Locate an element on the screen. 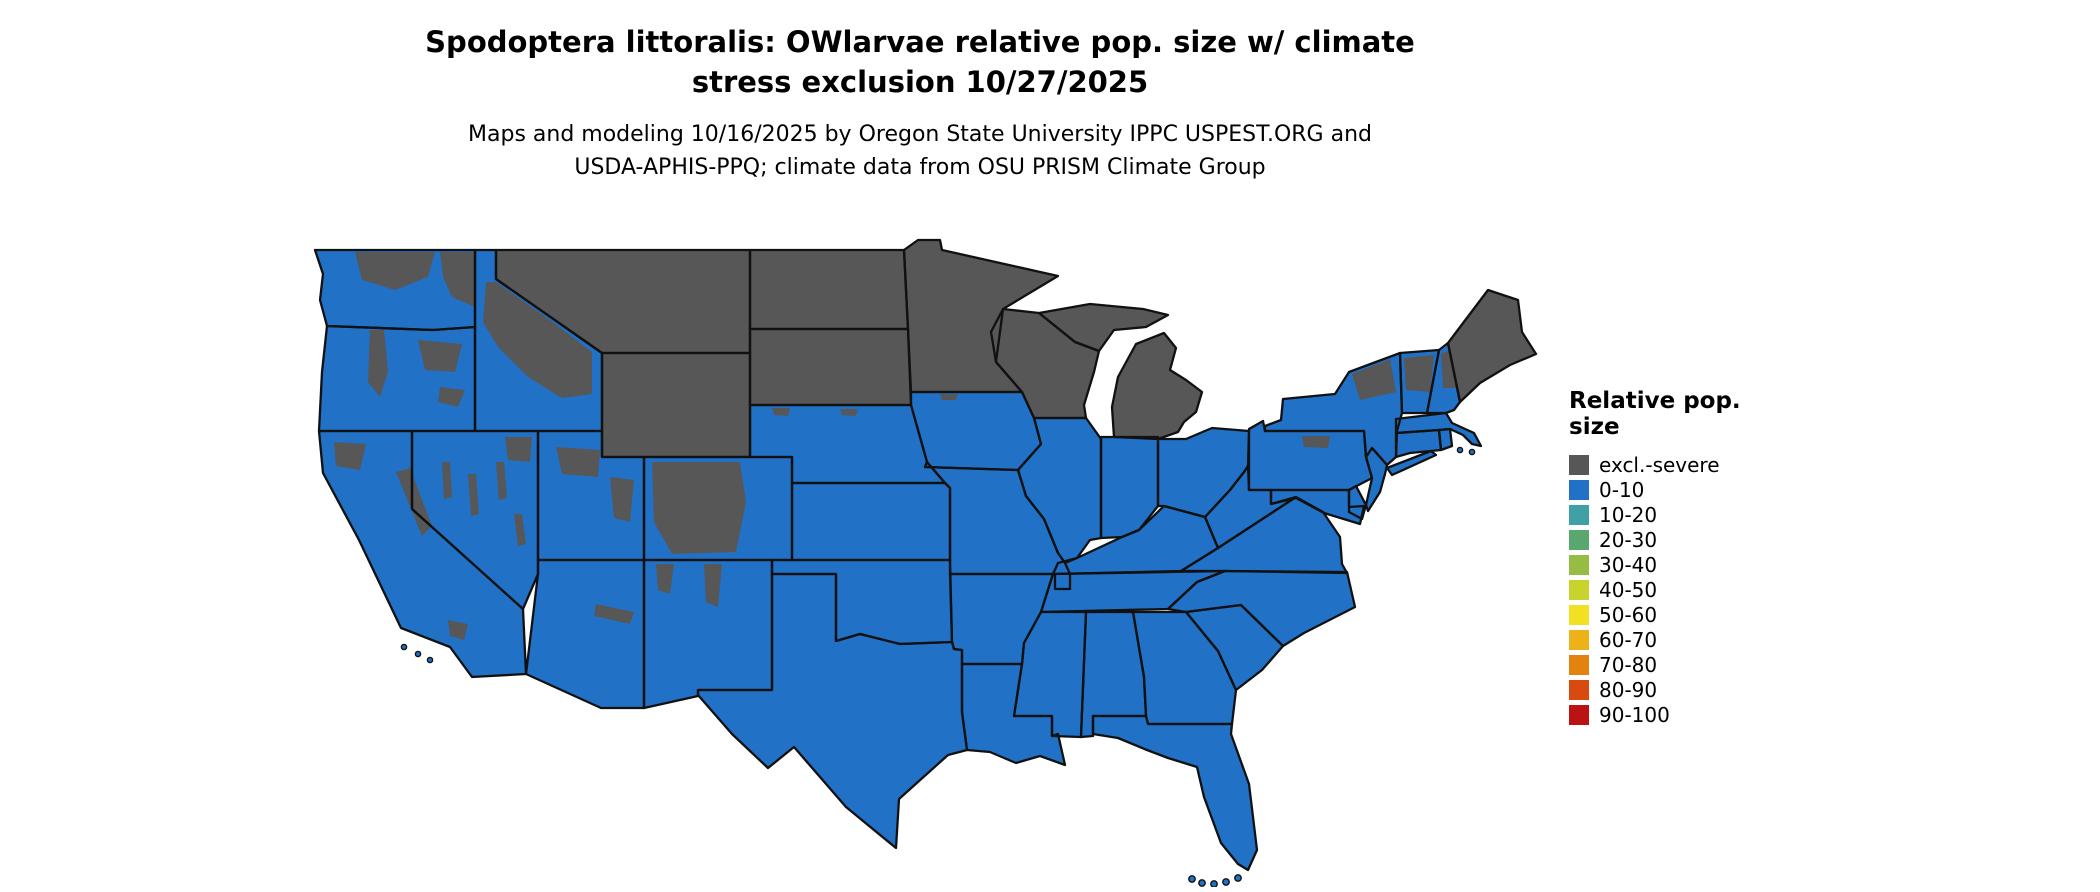 The height and width of the screenshot is (892, 2100). legend-label: 20-30 is located at coordinates (1628, 539).